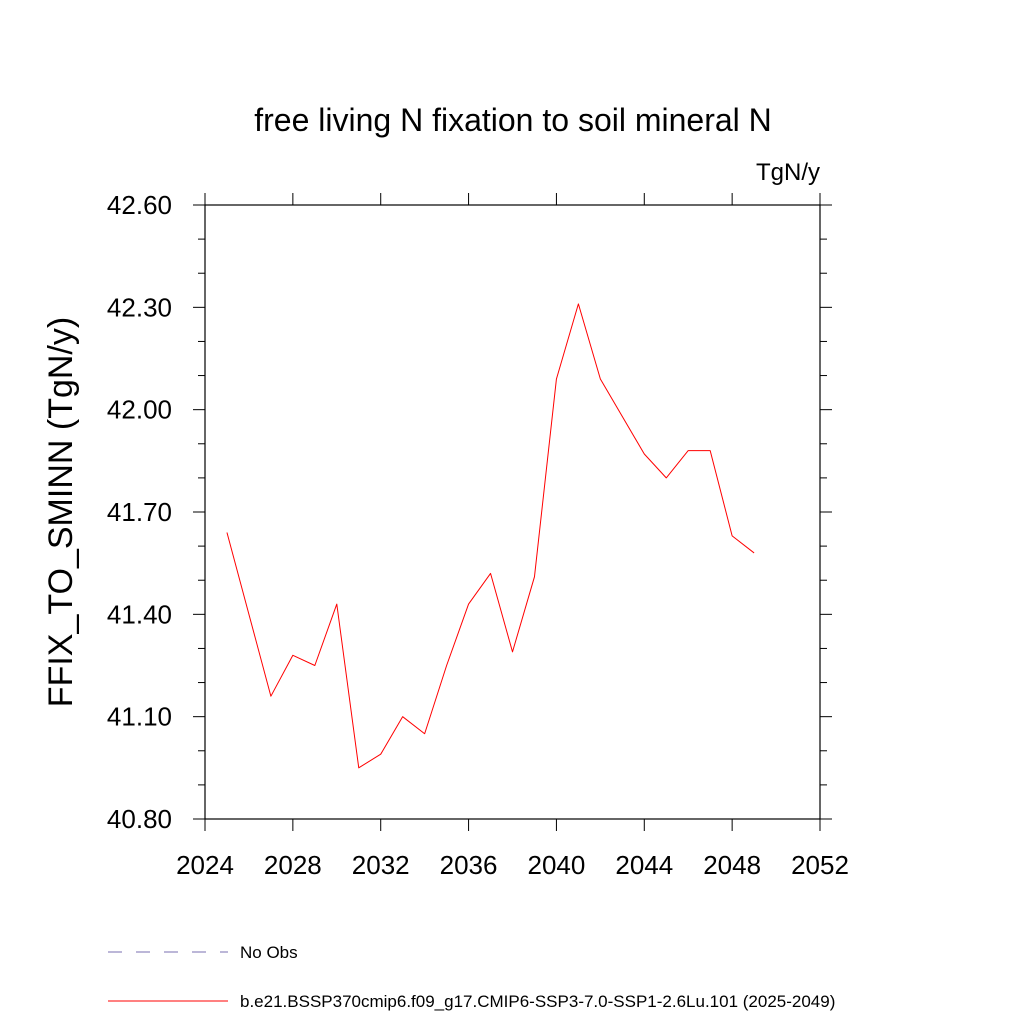  I want to click on x-tick-label: 2044, so click(644, 865).